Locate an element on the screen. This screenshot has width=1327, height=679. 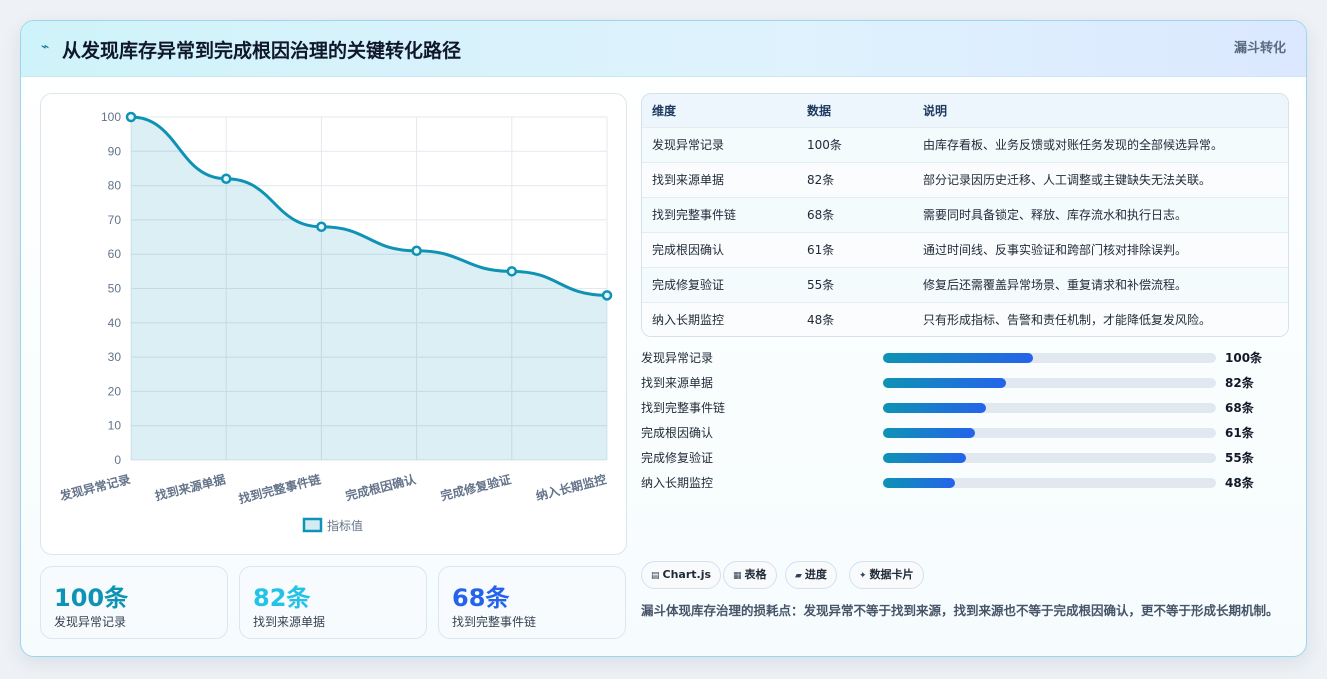
chart-icon: ▤ is located at coordinates (655, 576).